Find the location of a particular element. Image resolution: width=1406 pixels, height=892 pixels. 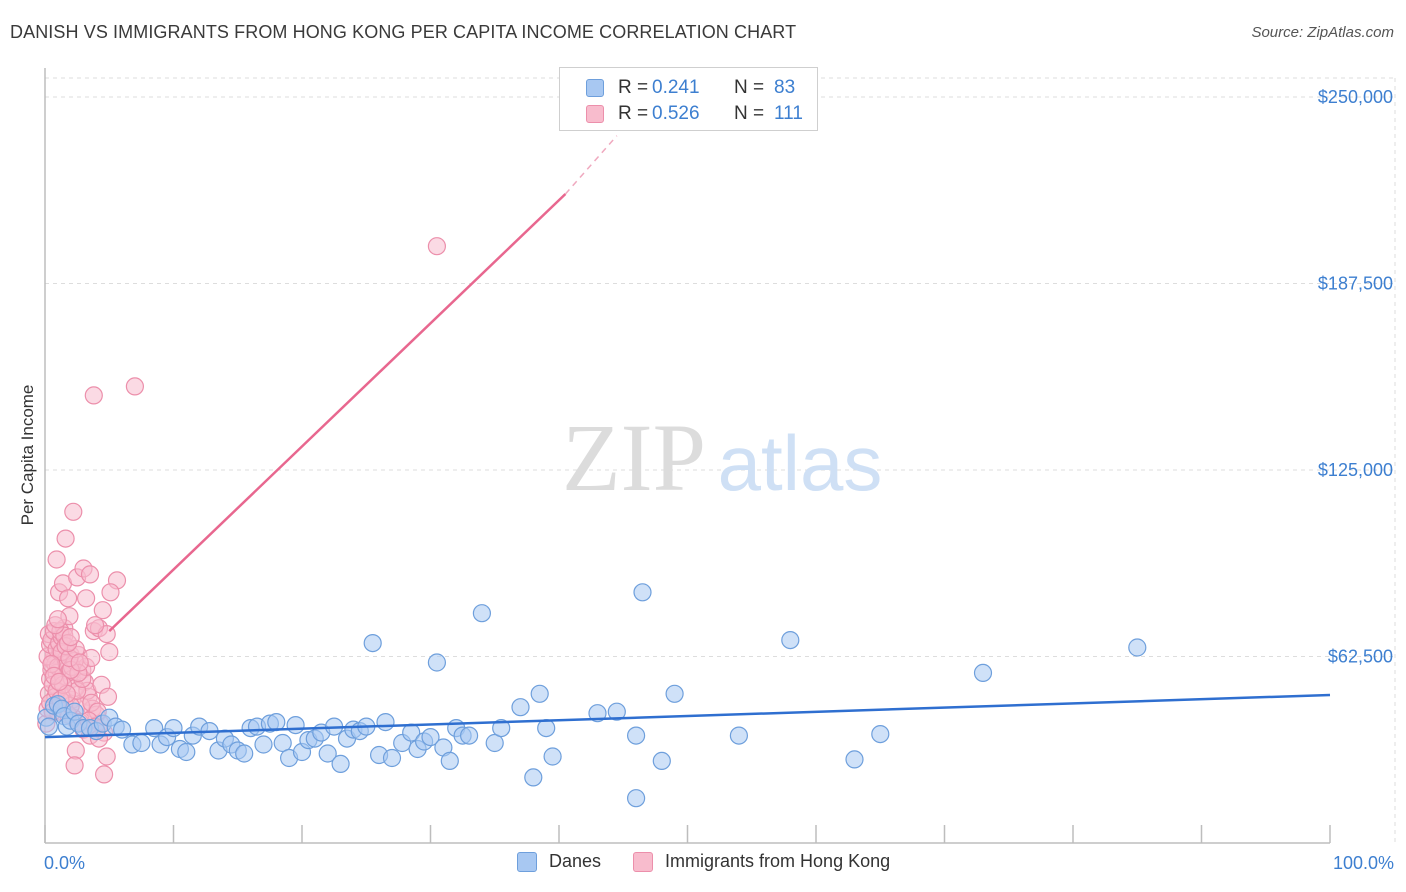

danes-r-value: 0.241 is located at coordinates (676, 87).